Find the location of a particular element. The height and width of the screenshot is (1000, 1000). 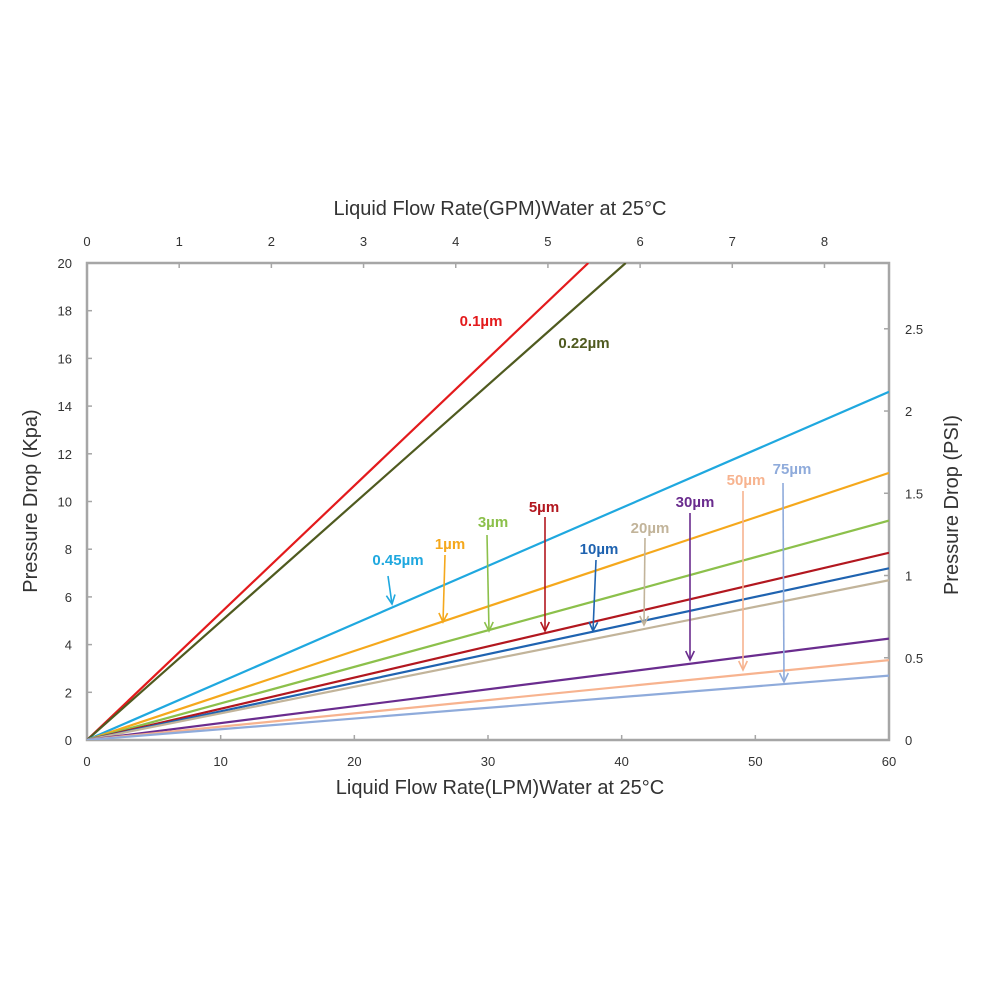

y-tick-label: 18 is located at coordinates (65, 311).